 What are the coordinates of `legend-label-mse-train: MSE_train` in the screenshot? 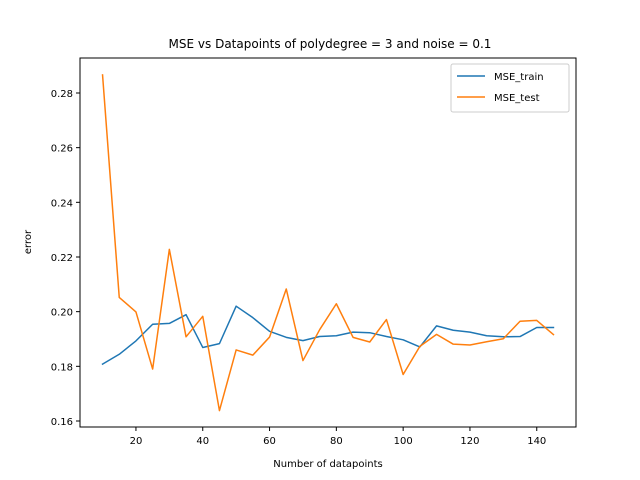 It's located at (519, 77).